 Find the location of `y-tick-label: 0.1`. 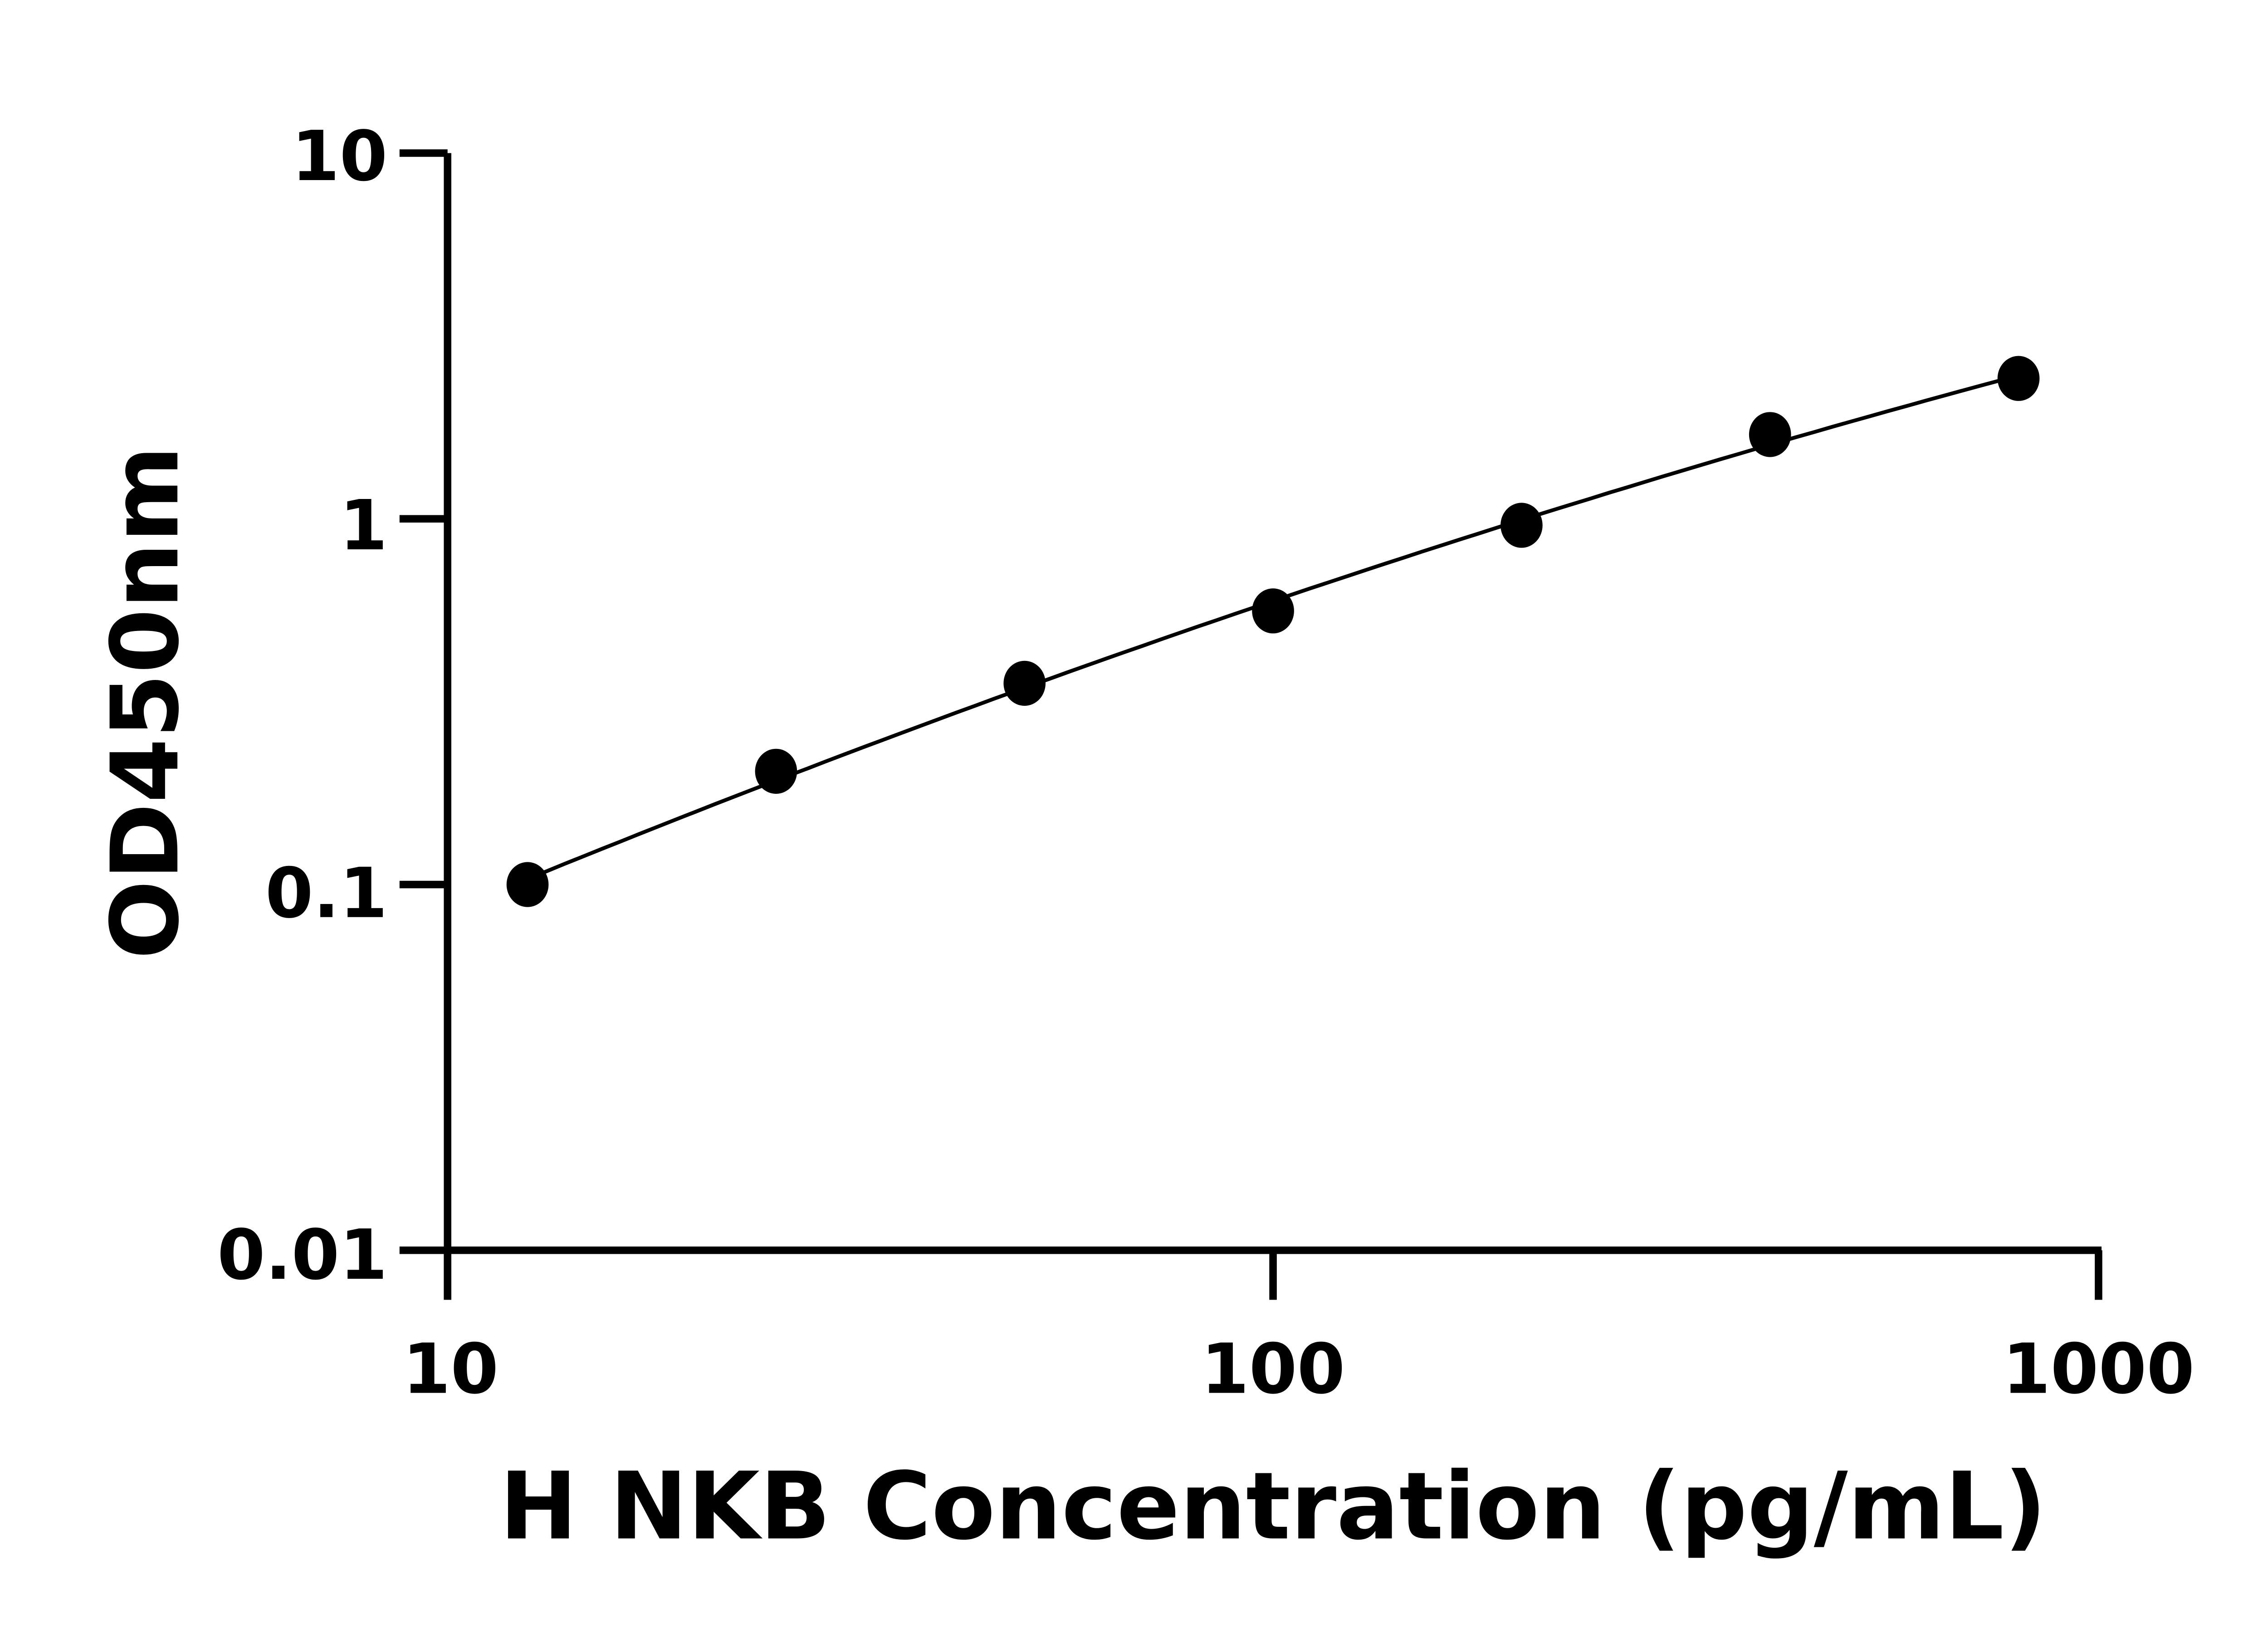

y-tick-label: 0.1 is located at coordinates (326, 893).